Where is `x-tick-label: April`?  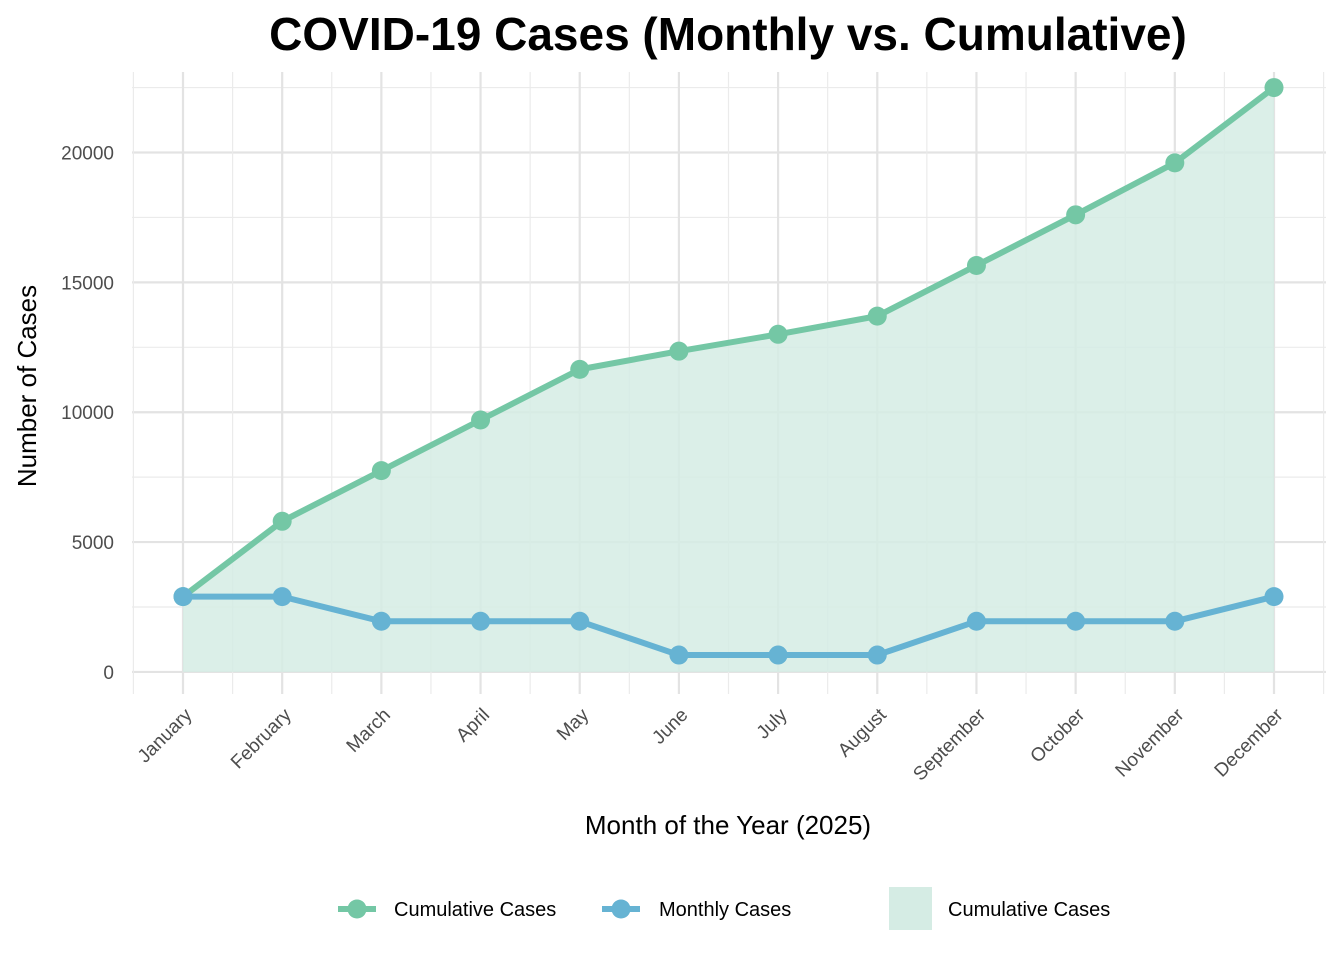 x-tick-label: April is located at coordinates (473, 726).